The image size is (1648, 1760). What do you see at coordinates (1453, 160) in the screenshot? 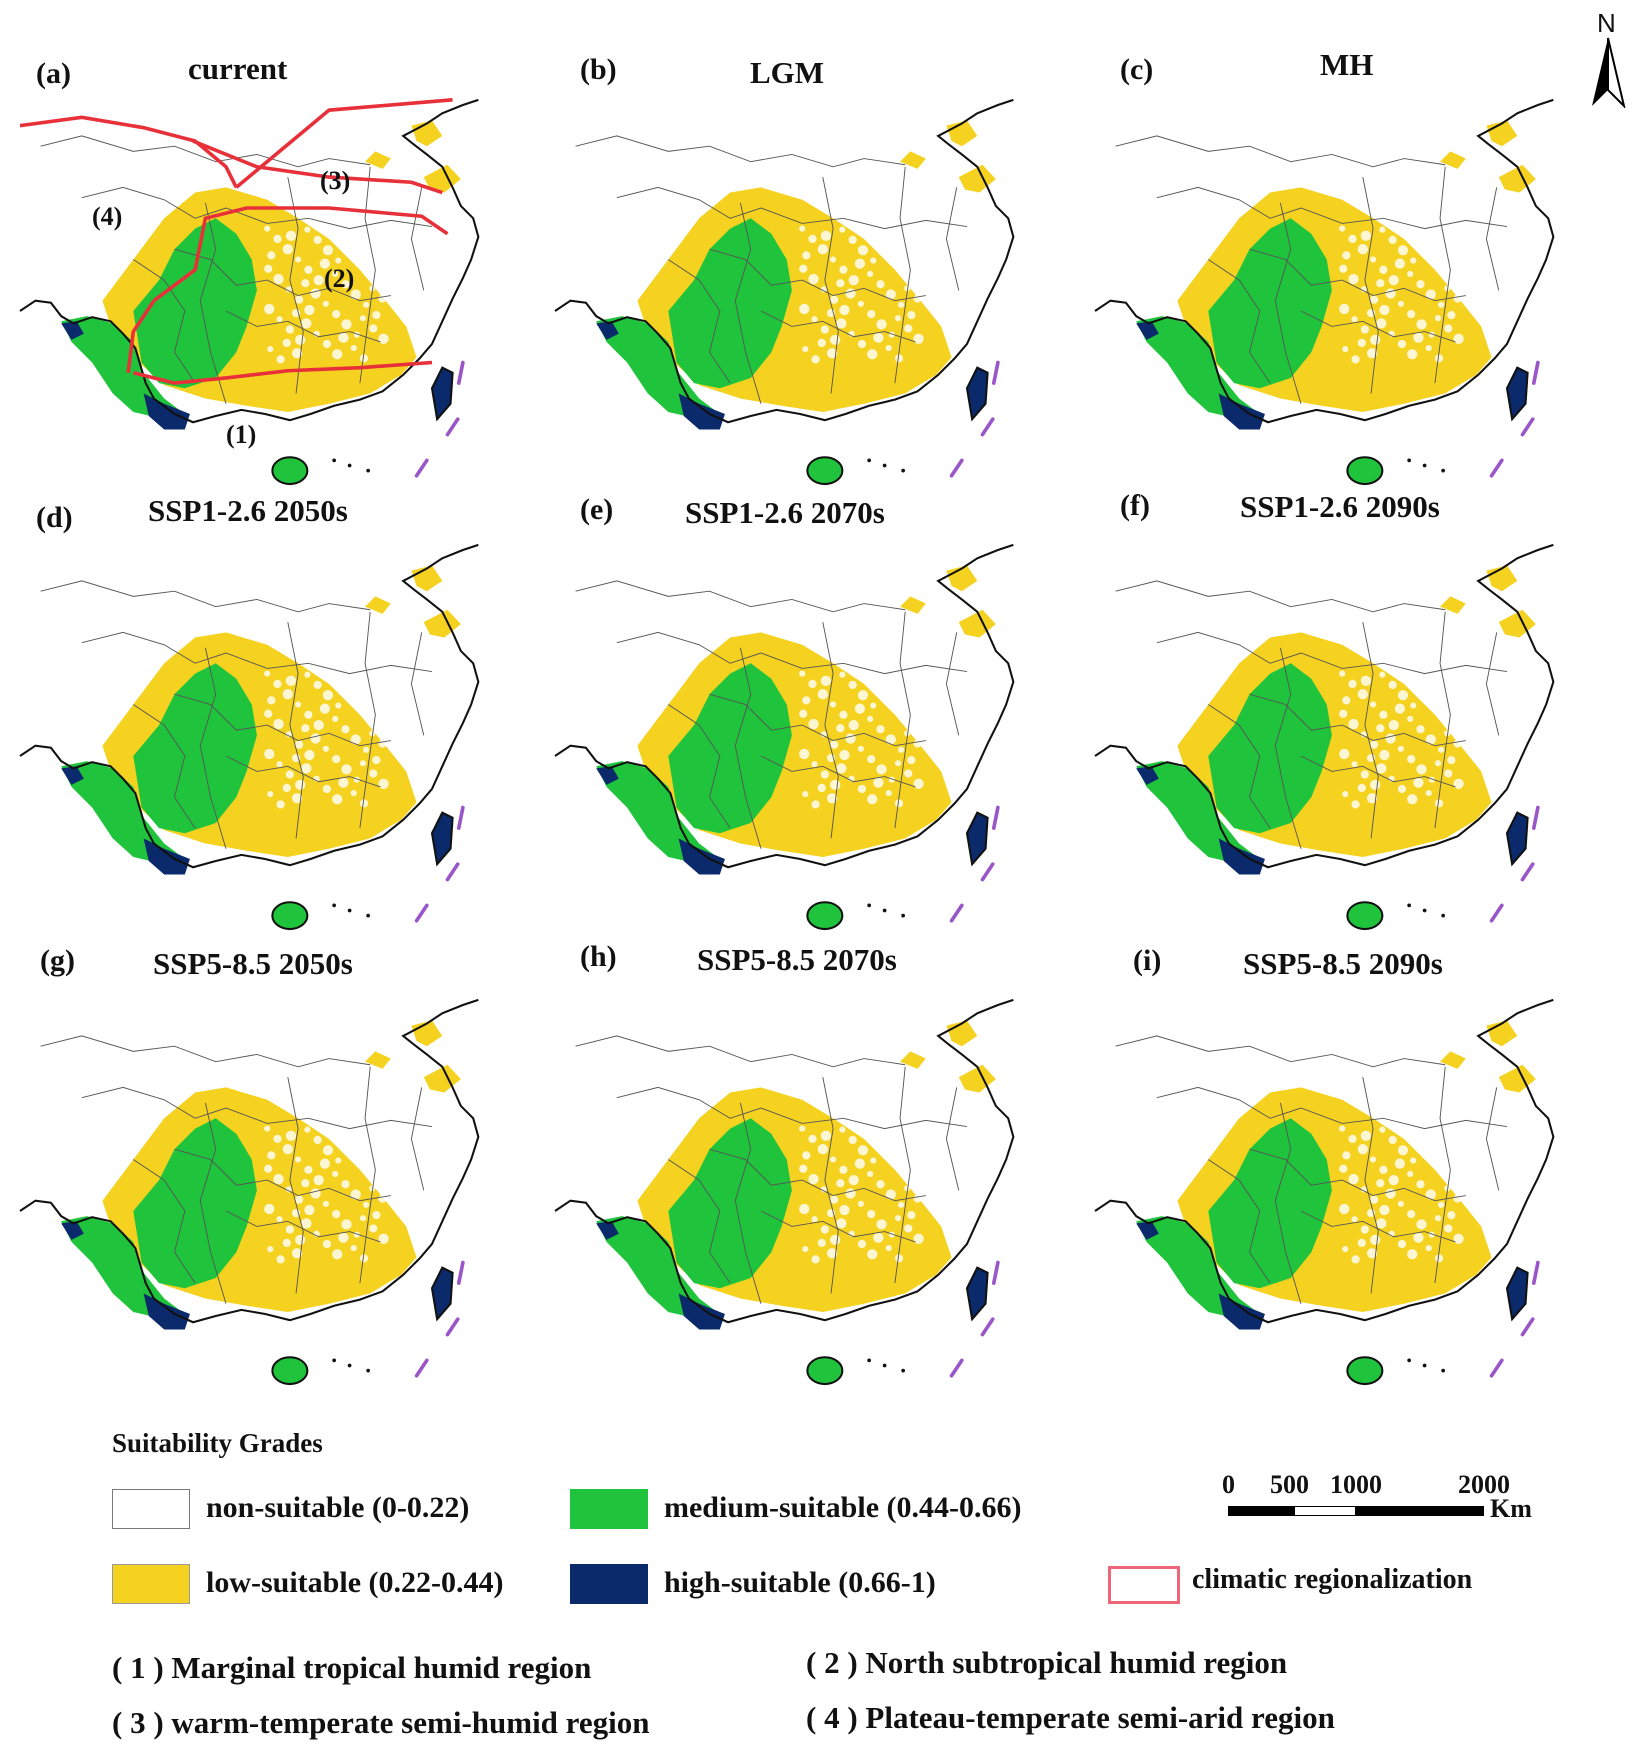
I see `low-suitable-area` at bounding box center [1453, 160].